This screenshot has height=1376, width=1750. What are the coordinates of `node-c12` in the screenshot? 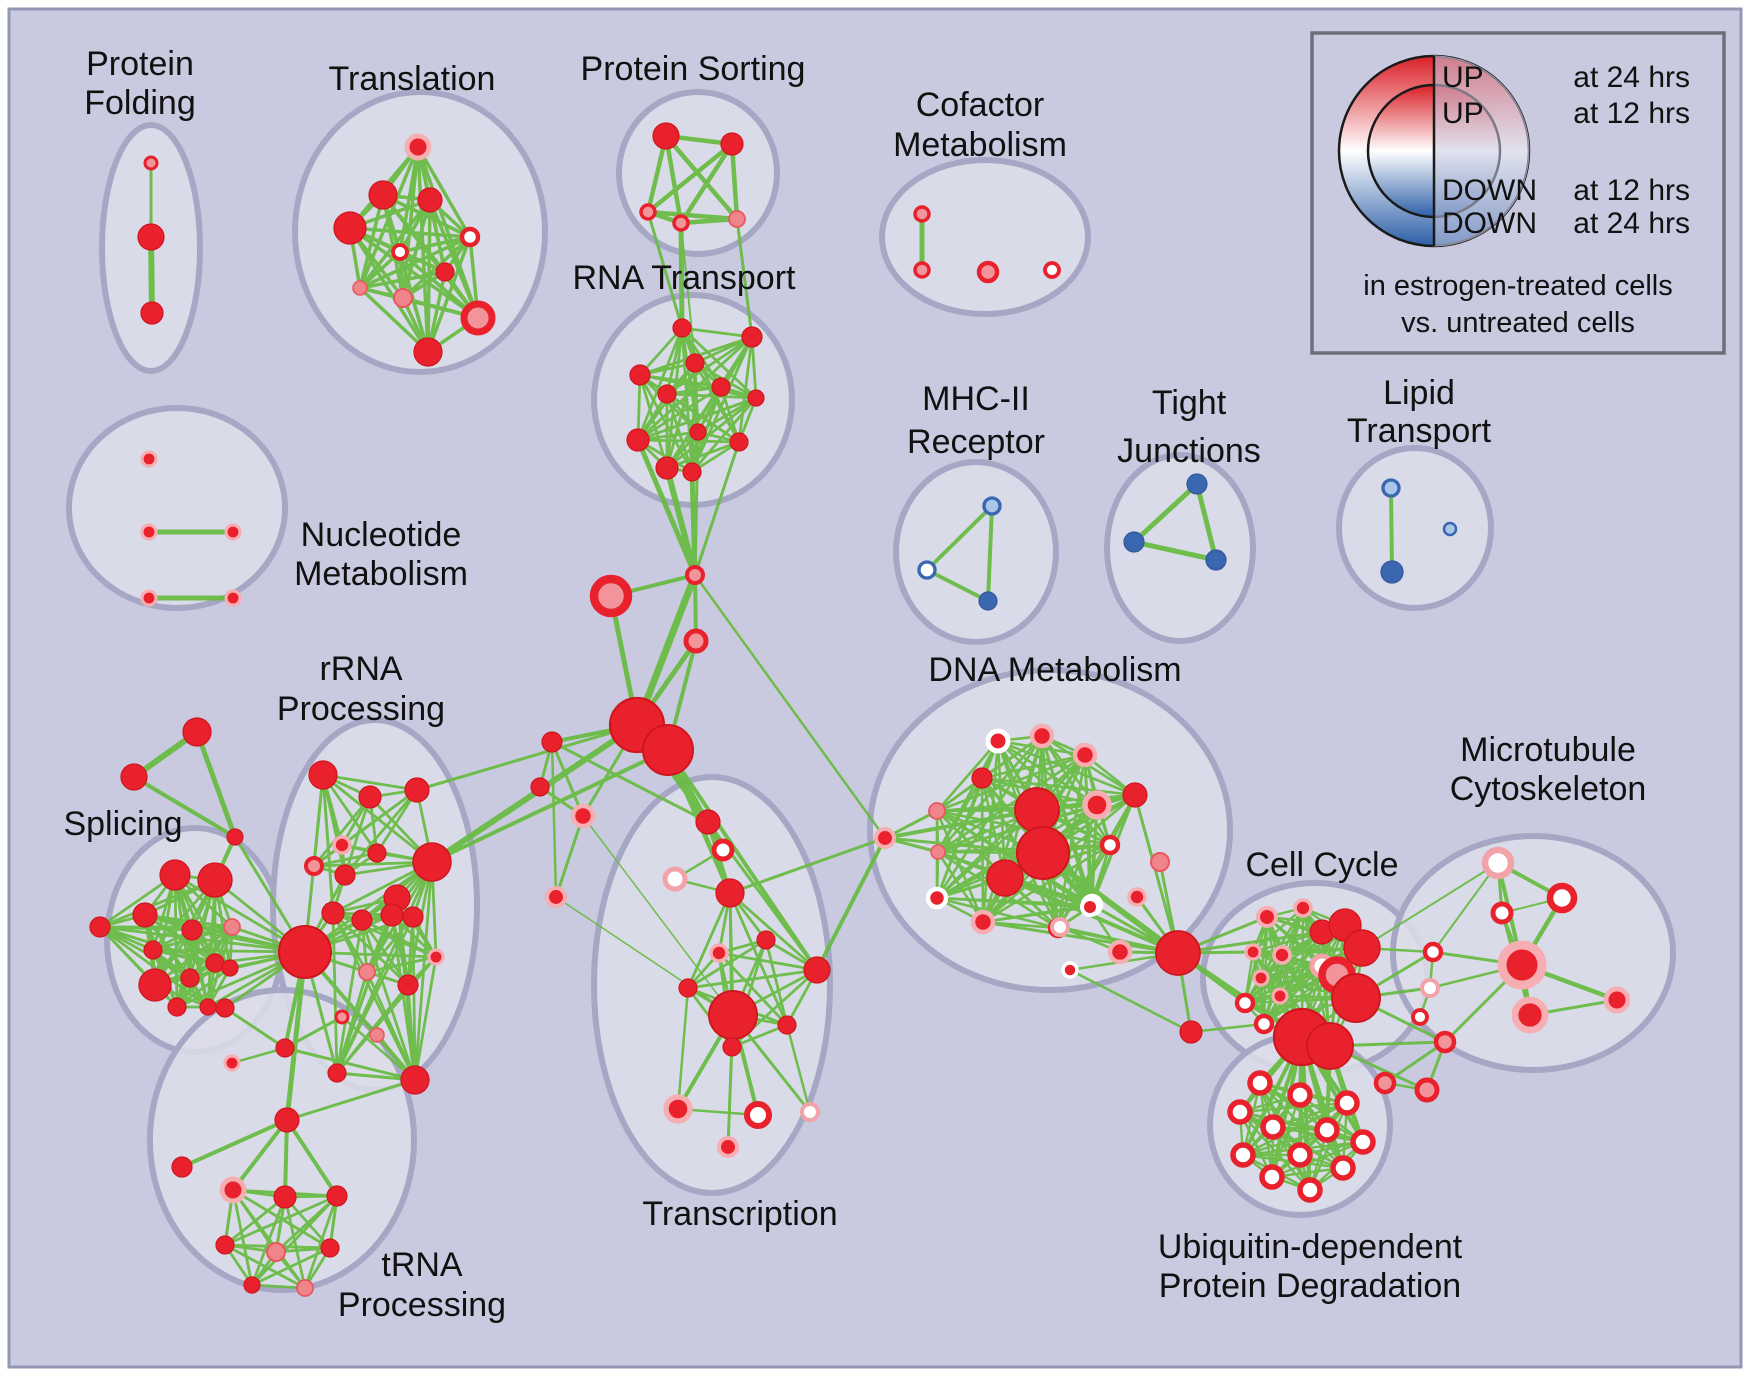 It's located at (1362, 948).